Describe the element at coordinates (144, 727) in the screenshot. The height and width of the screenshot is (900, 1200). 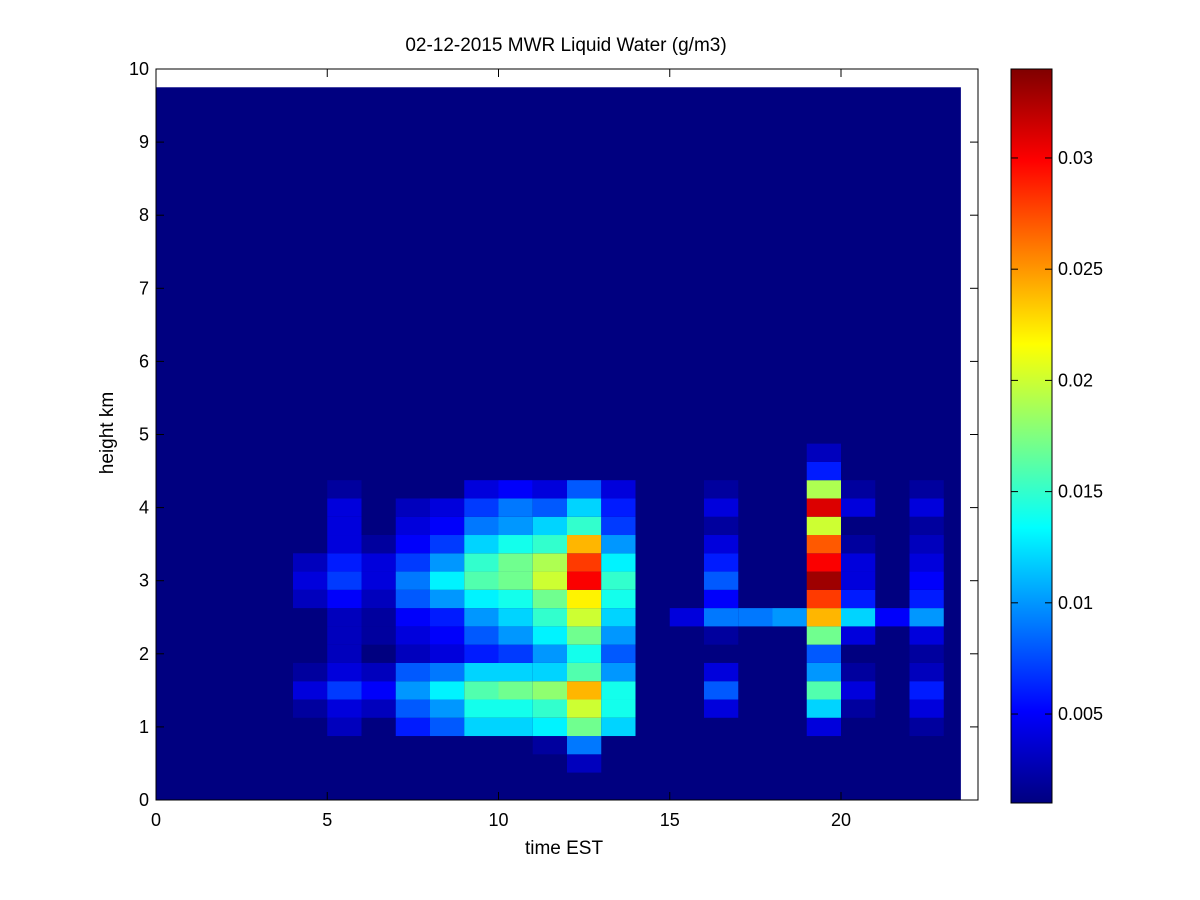
I see `y-tick-label: 1` at that location.